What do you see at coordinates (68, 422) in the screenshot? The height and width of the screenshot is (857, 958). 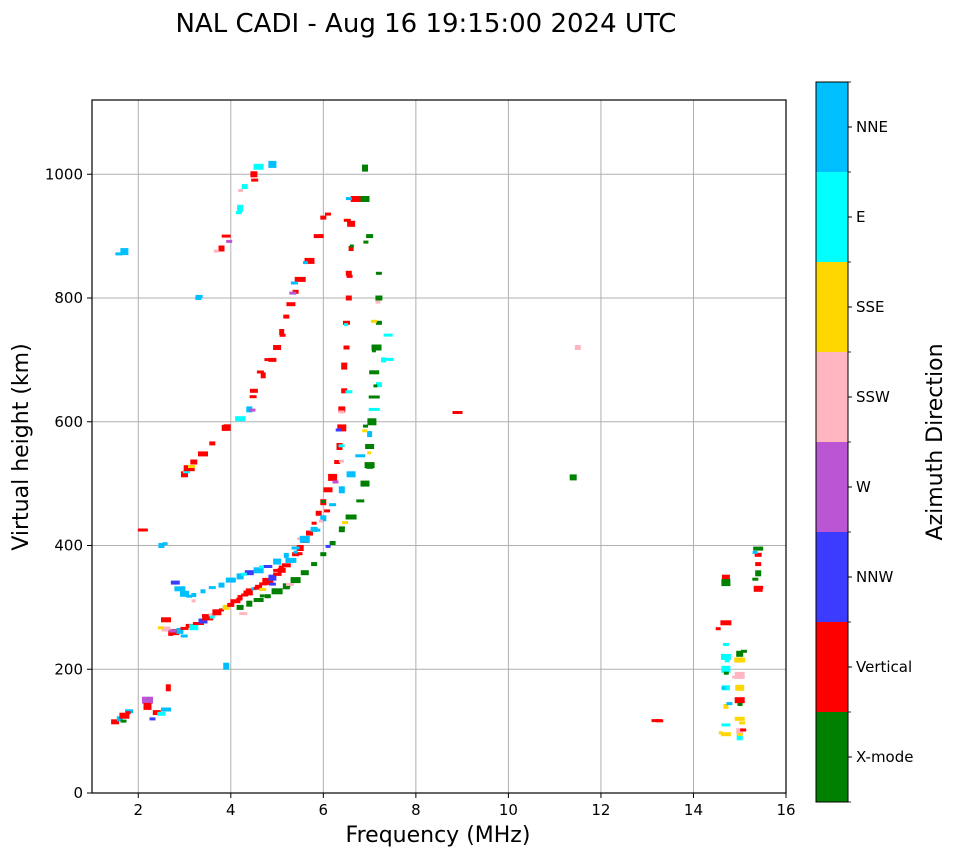 I see `y-tick-label: 600` at bounding box center [68, 422].